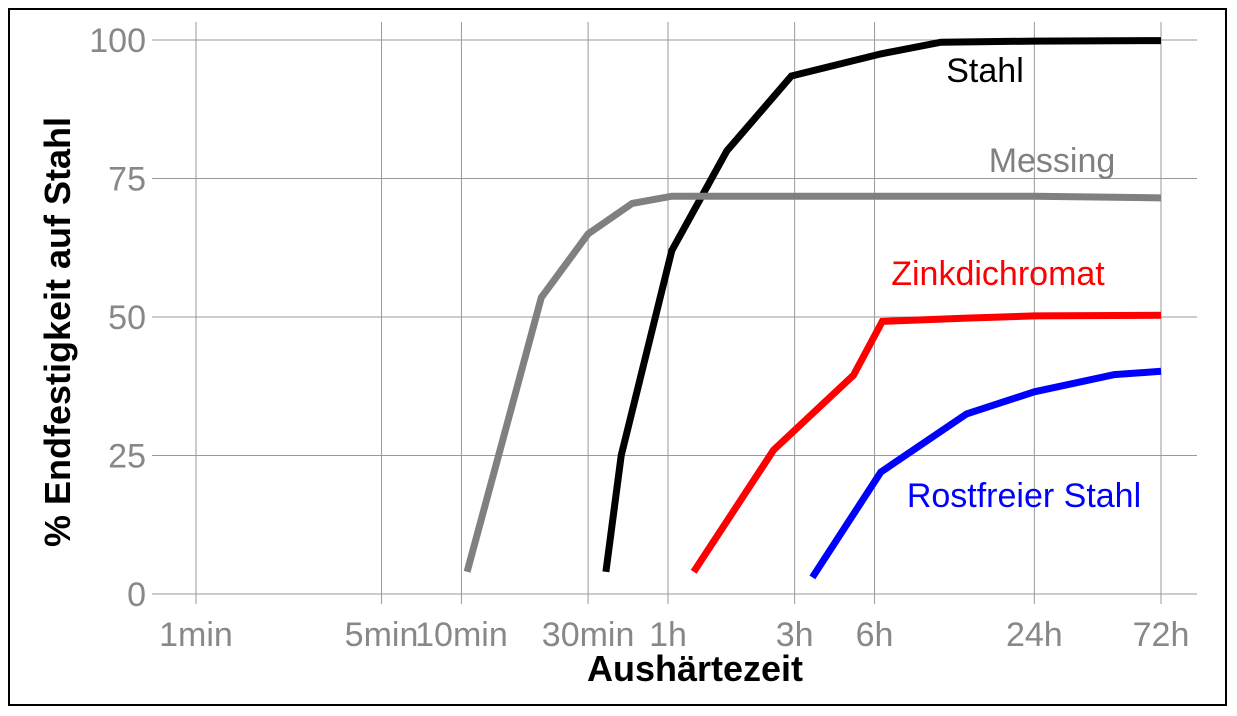 The height and width of the screenshot is (716, 1237). Describe the element at coordinates (1024, 496) in the screenshot. I see `series-label-rostfreier-stahl: Rostfreier Stahl` at that location.